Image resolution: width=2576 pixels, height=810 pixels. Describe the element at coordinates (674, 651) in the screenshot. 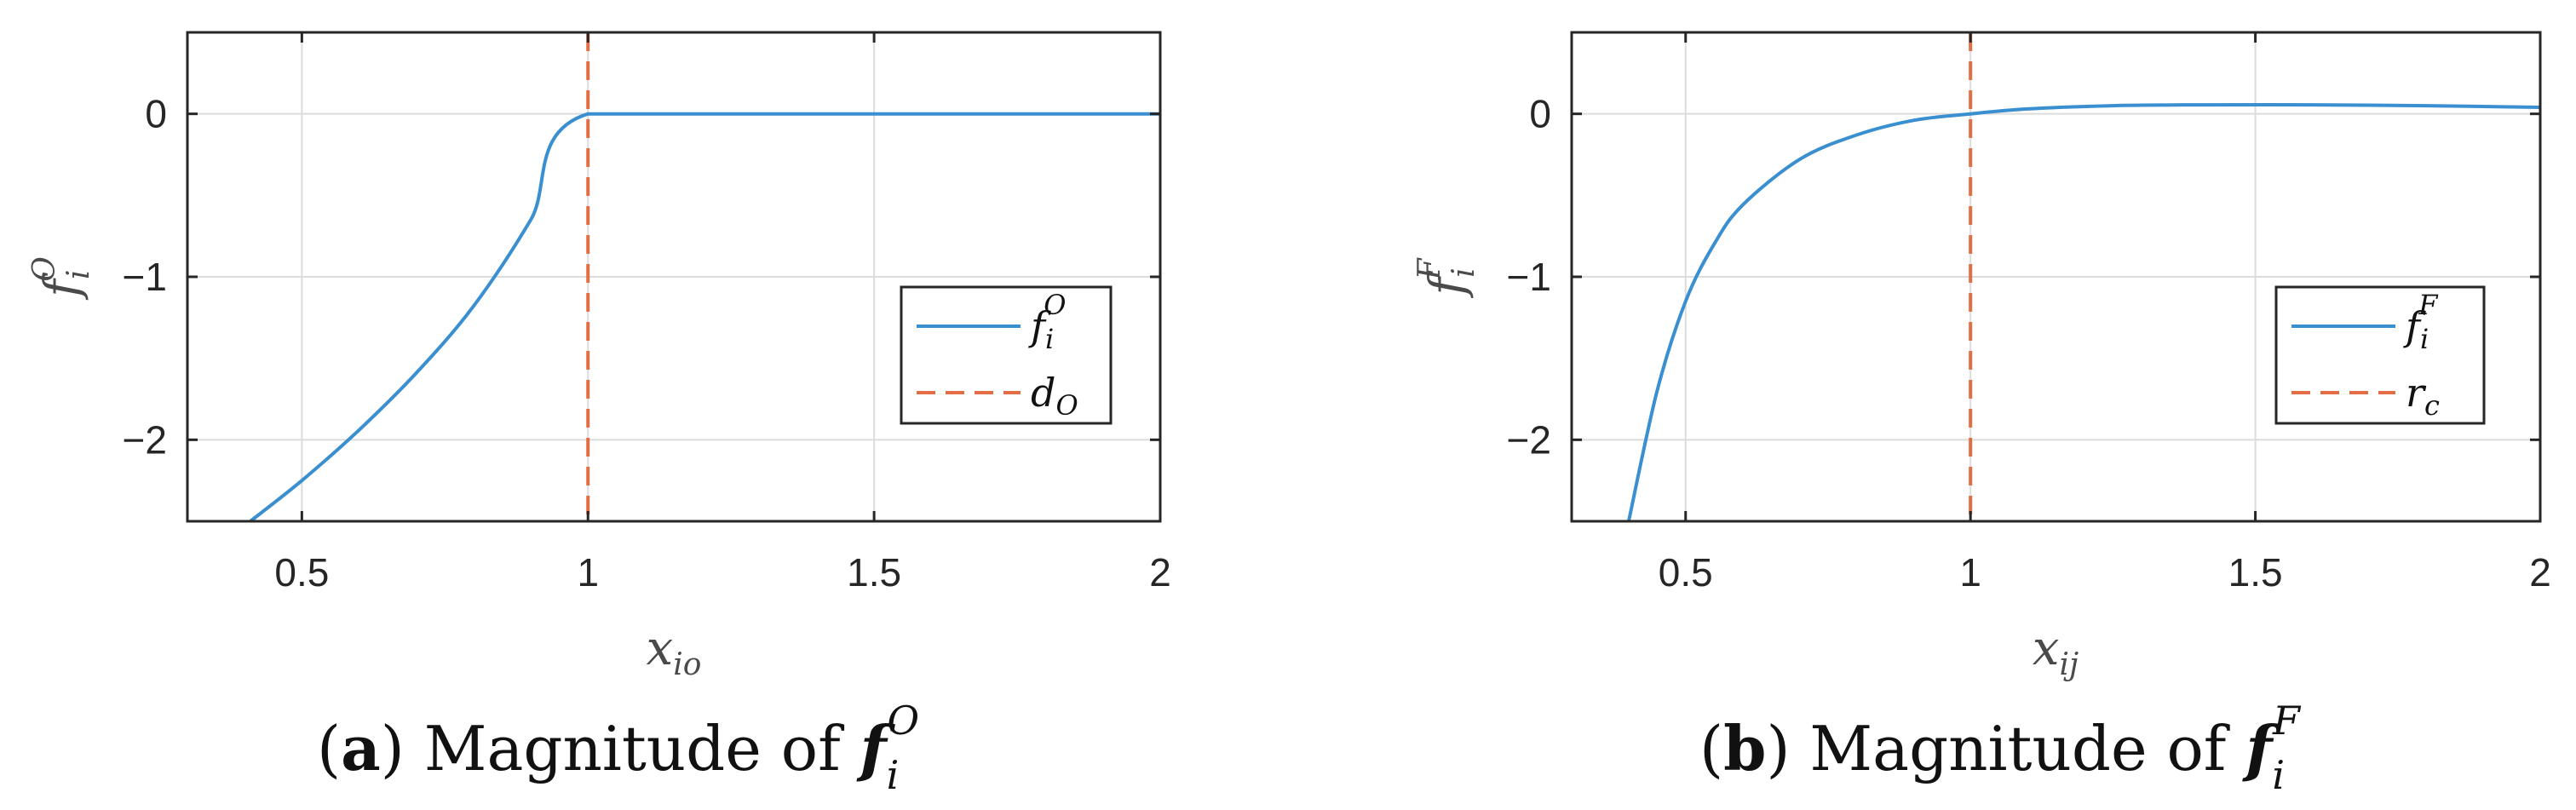

I see `x-axis-label: xio` at that location.